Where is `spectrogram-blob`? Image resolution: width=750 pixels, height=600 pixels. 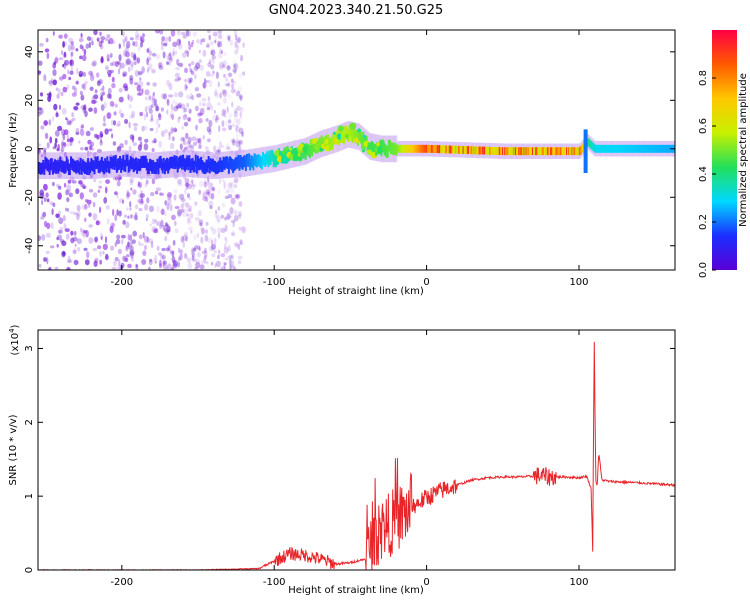 spectrogram-blob is located at coordinates (285, 160).